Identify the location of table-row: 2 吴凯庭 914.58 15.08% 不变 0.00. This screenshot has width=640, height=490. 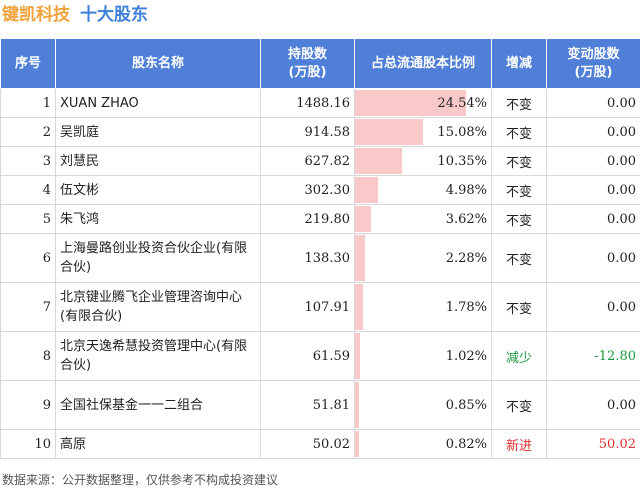
(320, 132).